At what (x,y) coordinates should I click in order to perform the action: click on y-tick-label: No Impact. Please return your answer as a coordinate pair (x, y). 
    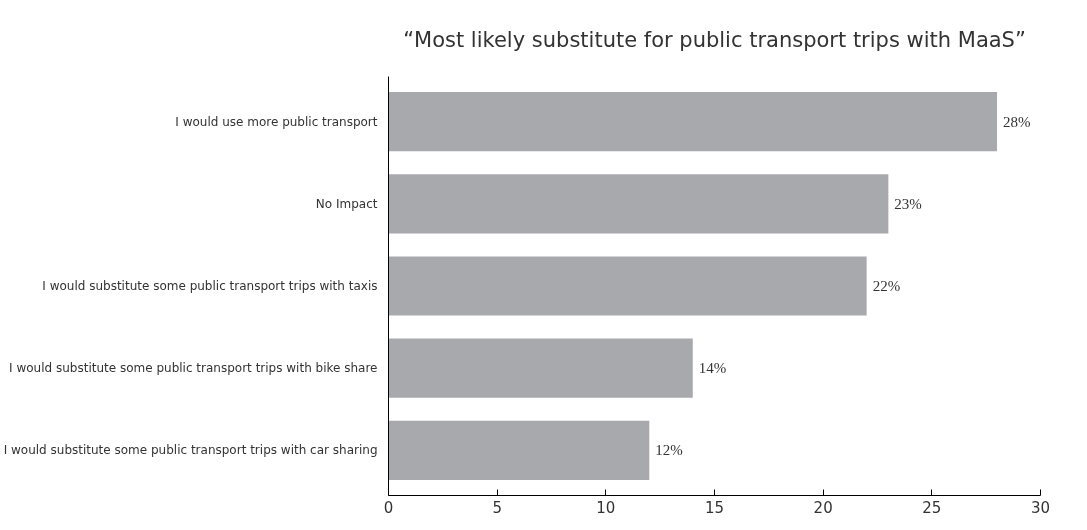
    Looking at the image, I should click on (346, 203).